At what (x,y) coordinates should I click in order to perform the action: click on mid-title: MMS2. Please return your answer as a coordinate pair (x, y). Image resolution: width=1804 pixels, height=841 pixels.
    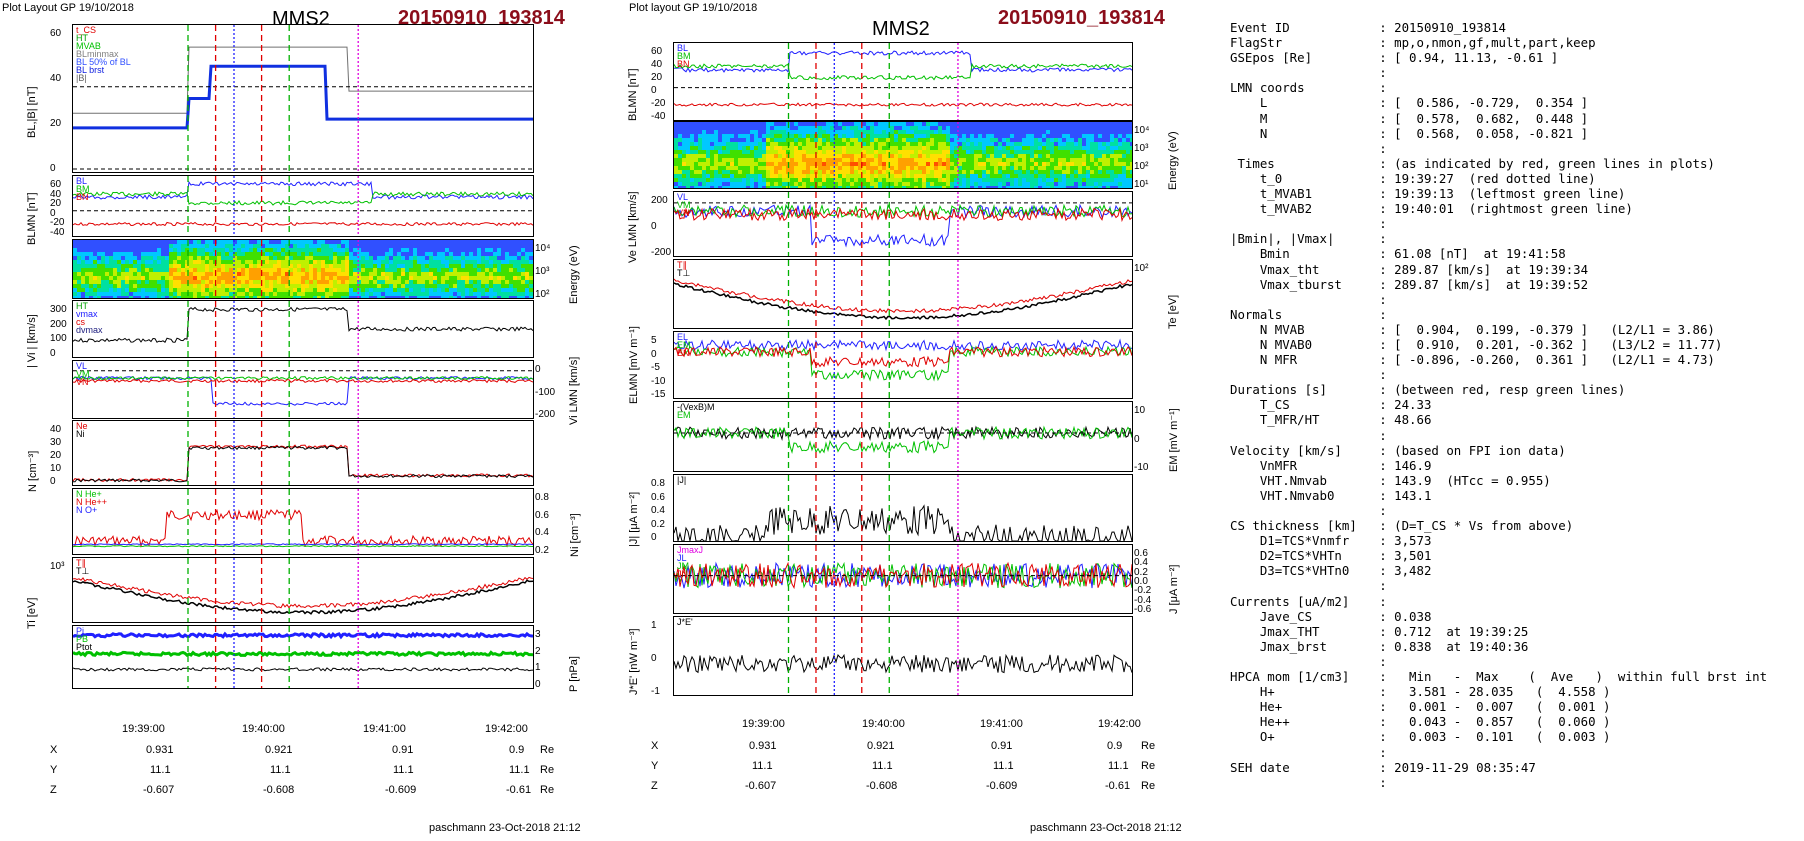
    Looking at the image, I should click on (901, 29).